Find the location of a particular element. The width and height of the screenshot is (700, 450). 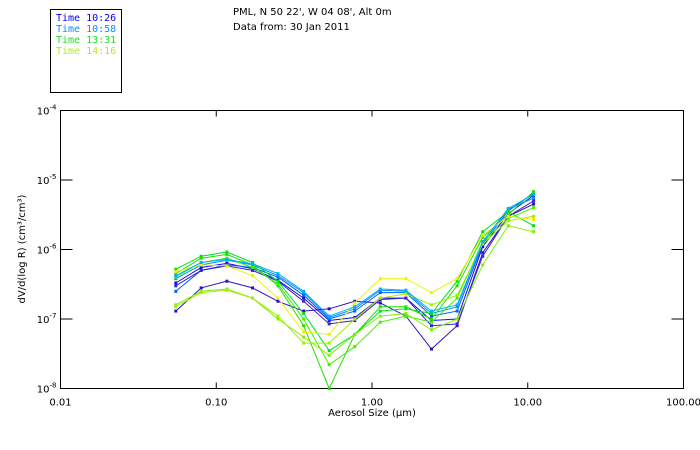

x-tick-label: 10.00 is located at coordinates (527, 403).